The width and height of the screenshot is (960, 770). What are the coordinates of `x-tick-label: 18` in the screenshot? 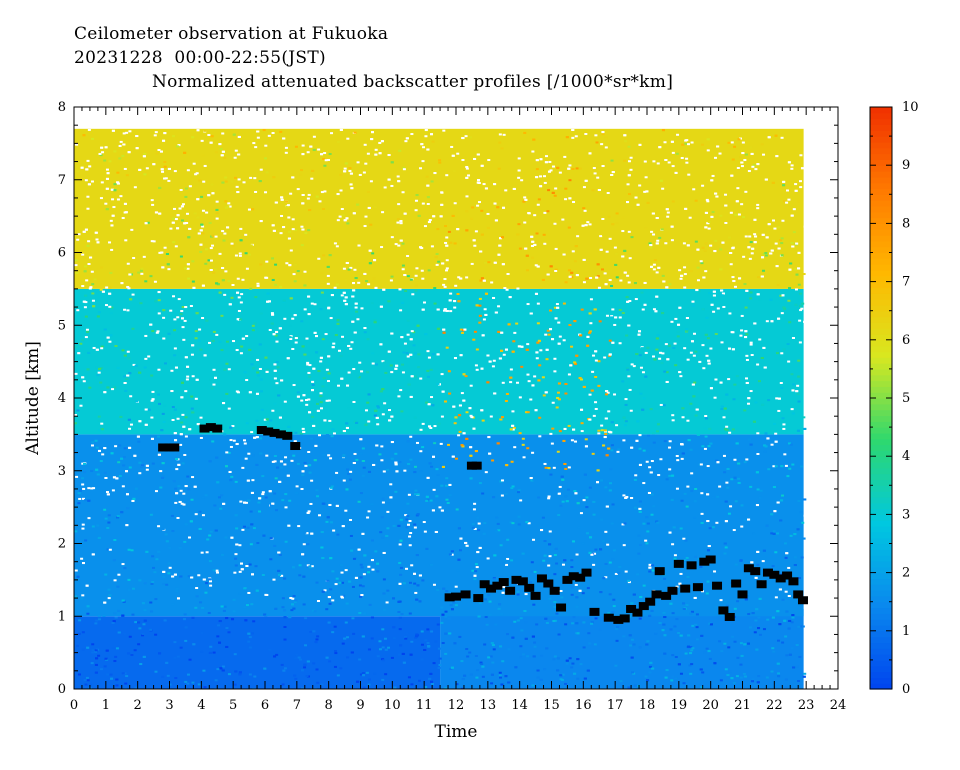 It's located at (647, 705).